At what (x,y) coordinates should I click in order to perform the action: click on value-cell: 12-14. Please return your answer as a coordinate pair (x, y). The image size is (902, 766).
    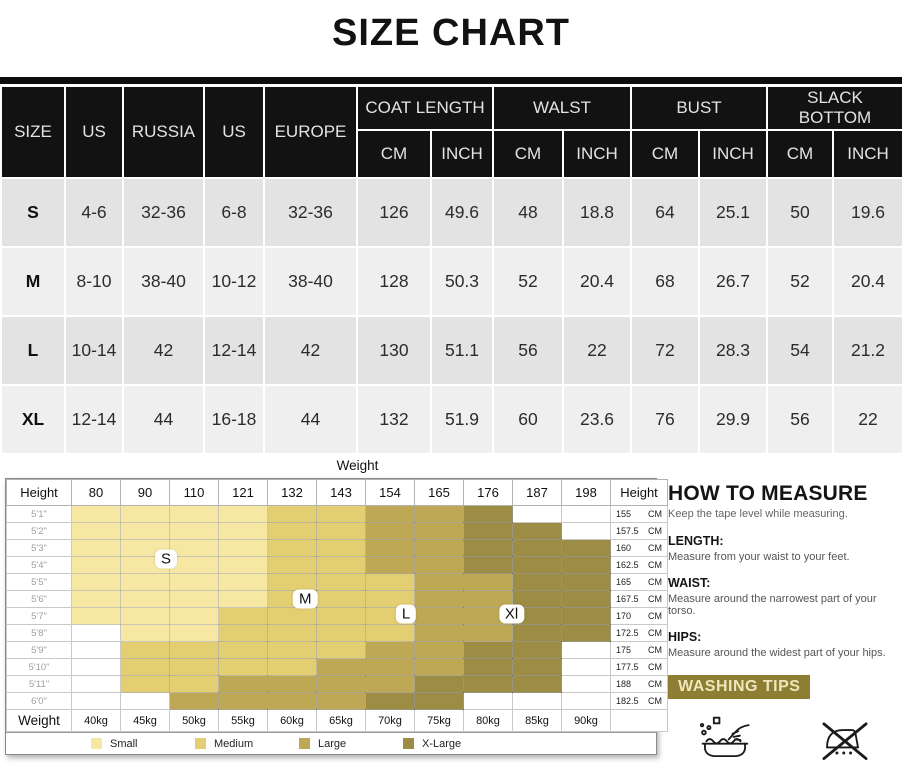
    Looking at the image, I should click on (94, 419).